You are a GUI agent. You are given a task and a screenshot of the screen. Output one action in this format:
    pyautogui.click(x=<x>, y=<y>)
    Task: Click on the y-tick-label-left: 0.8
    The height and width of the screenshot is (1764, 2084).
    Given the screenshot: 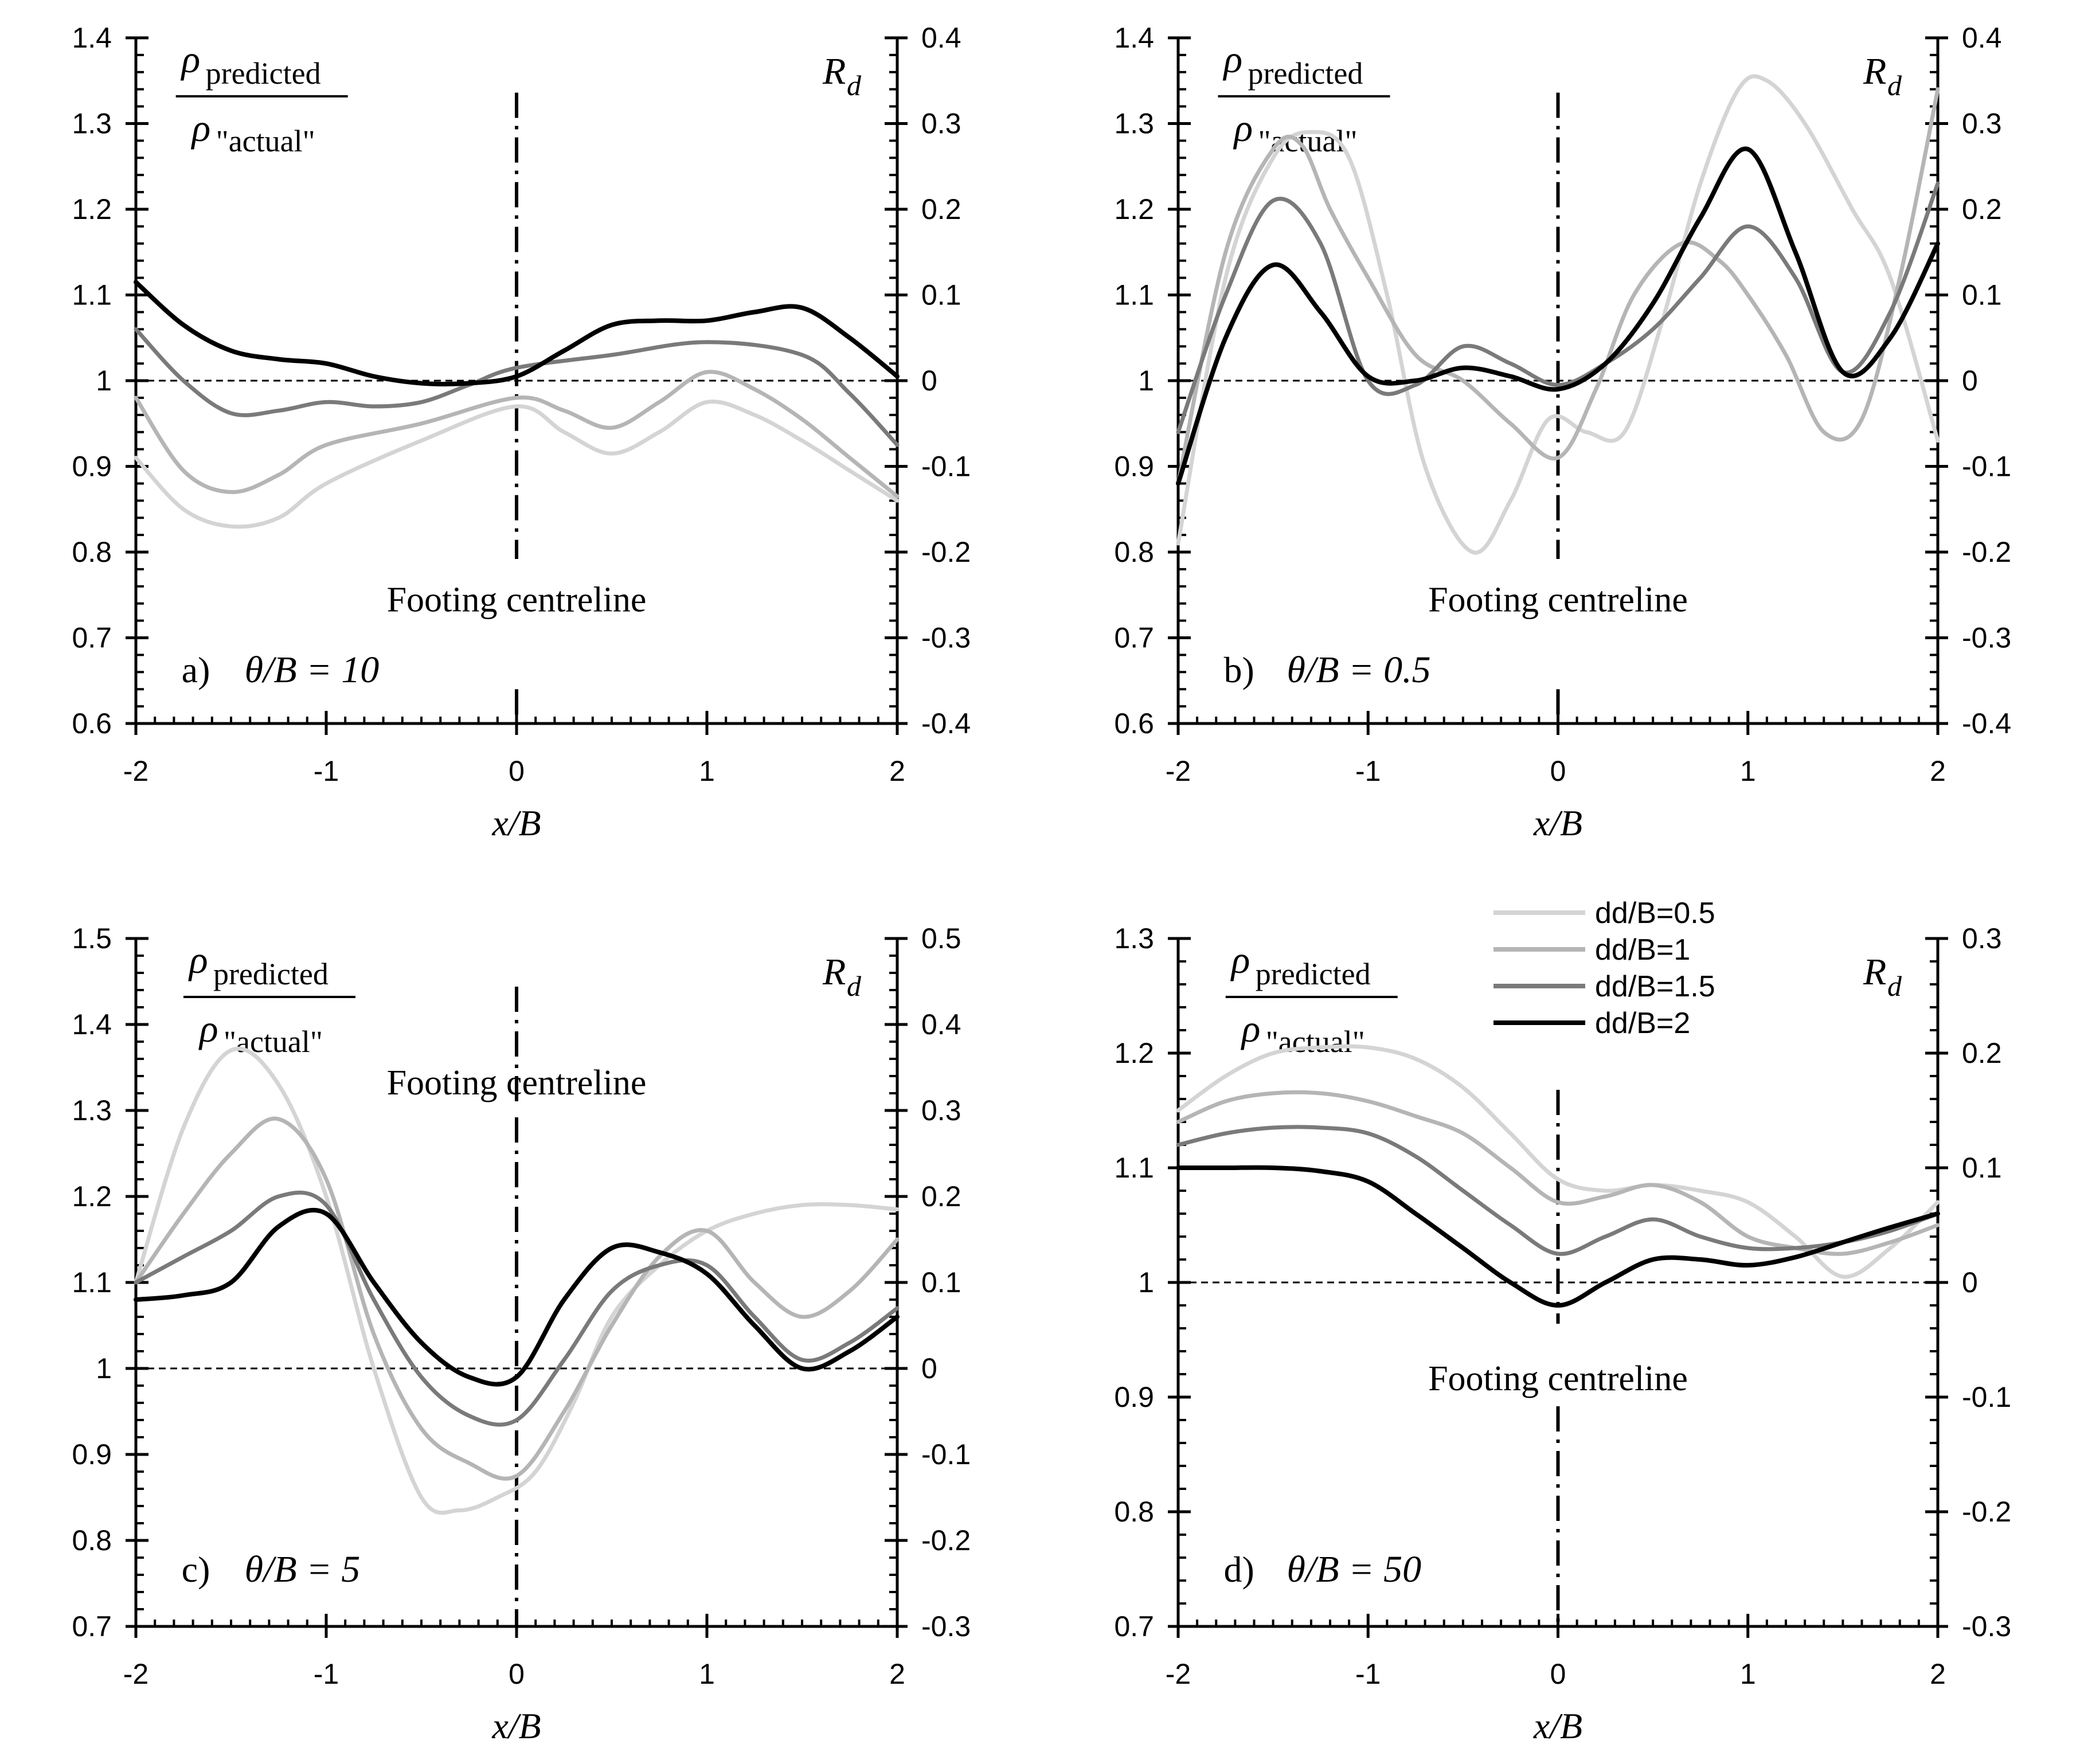 What is the action you would take?
    pyautogui.click(x=92, y=552)
    